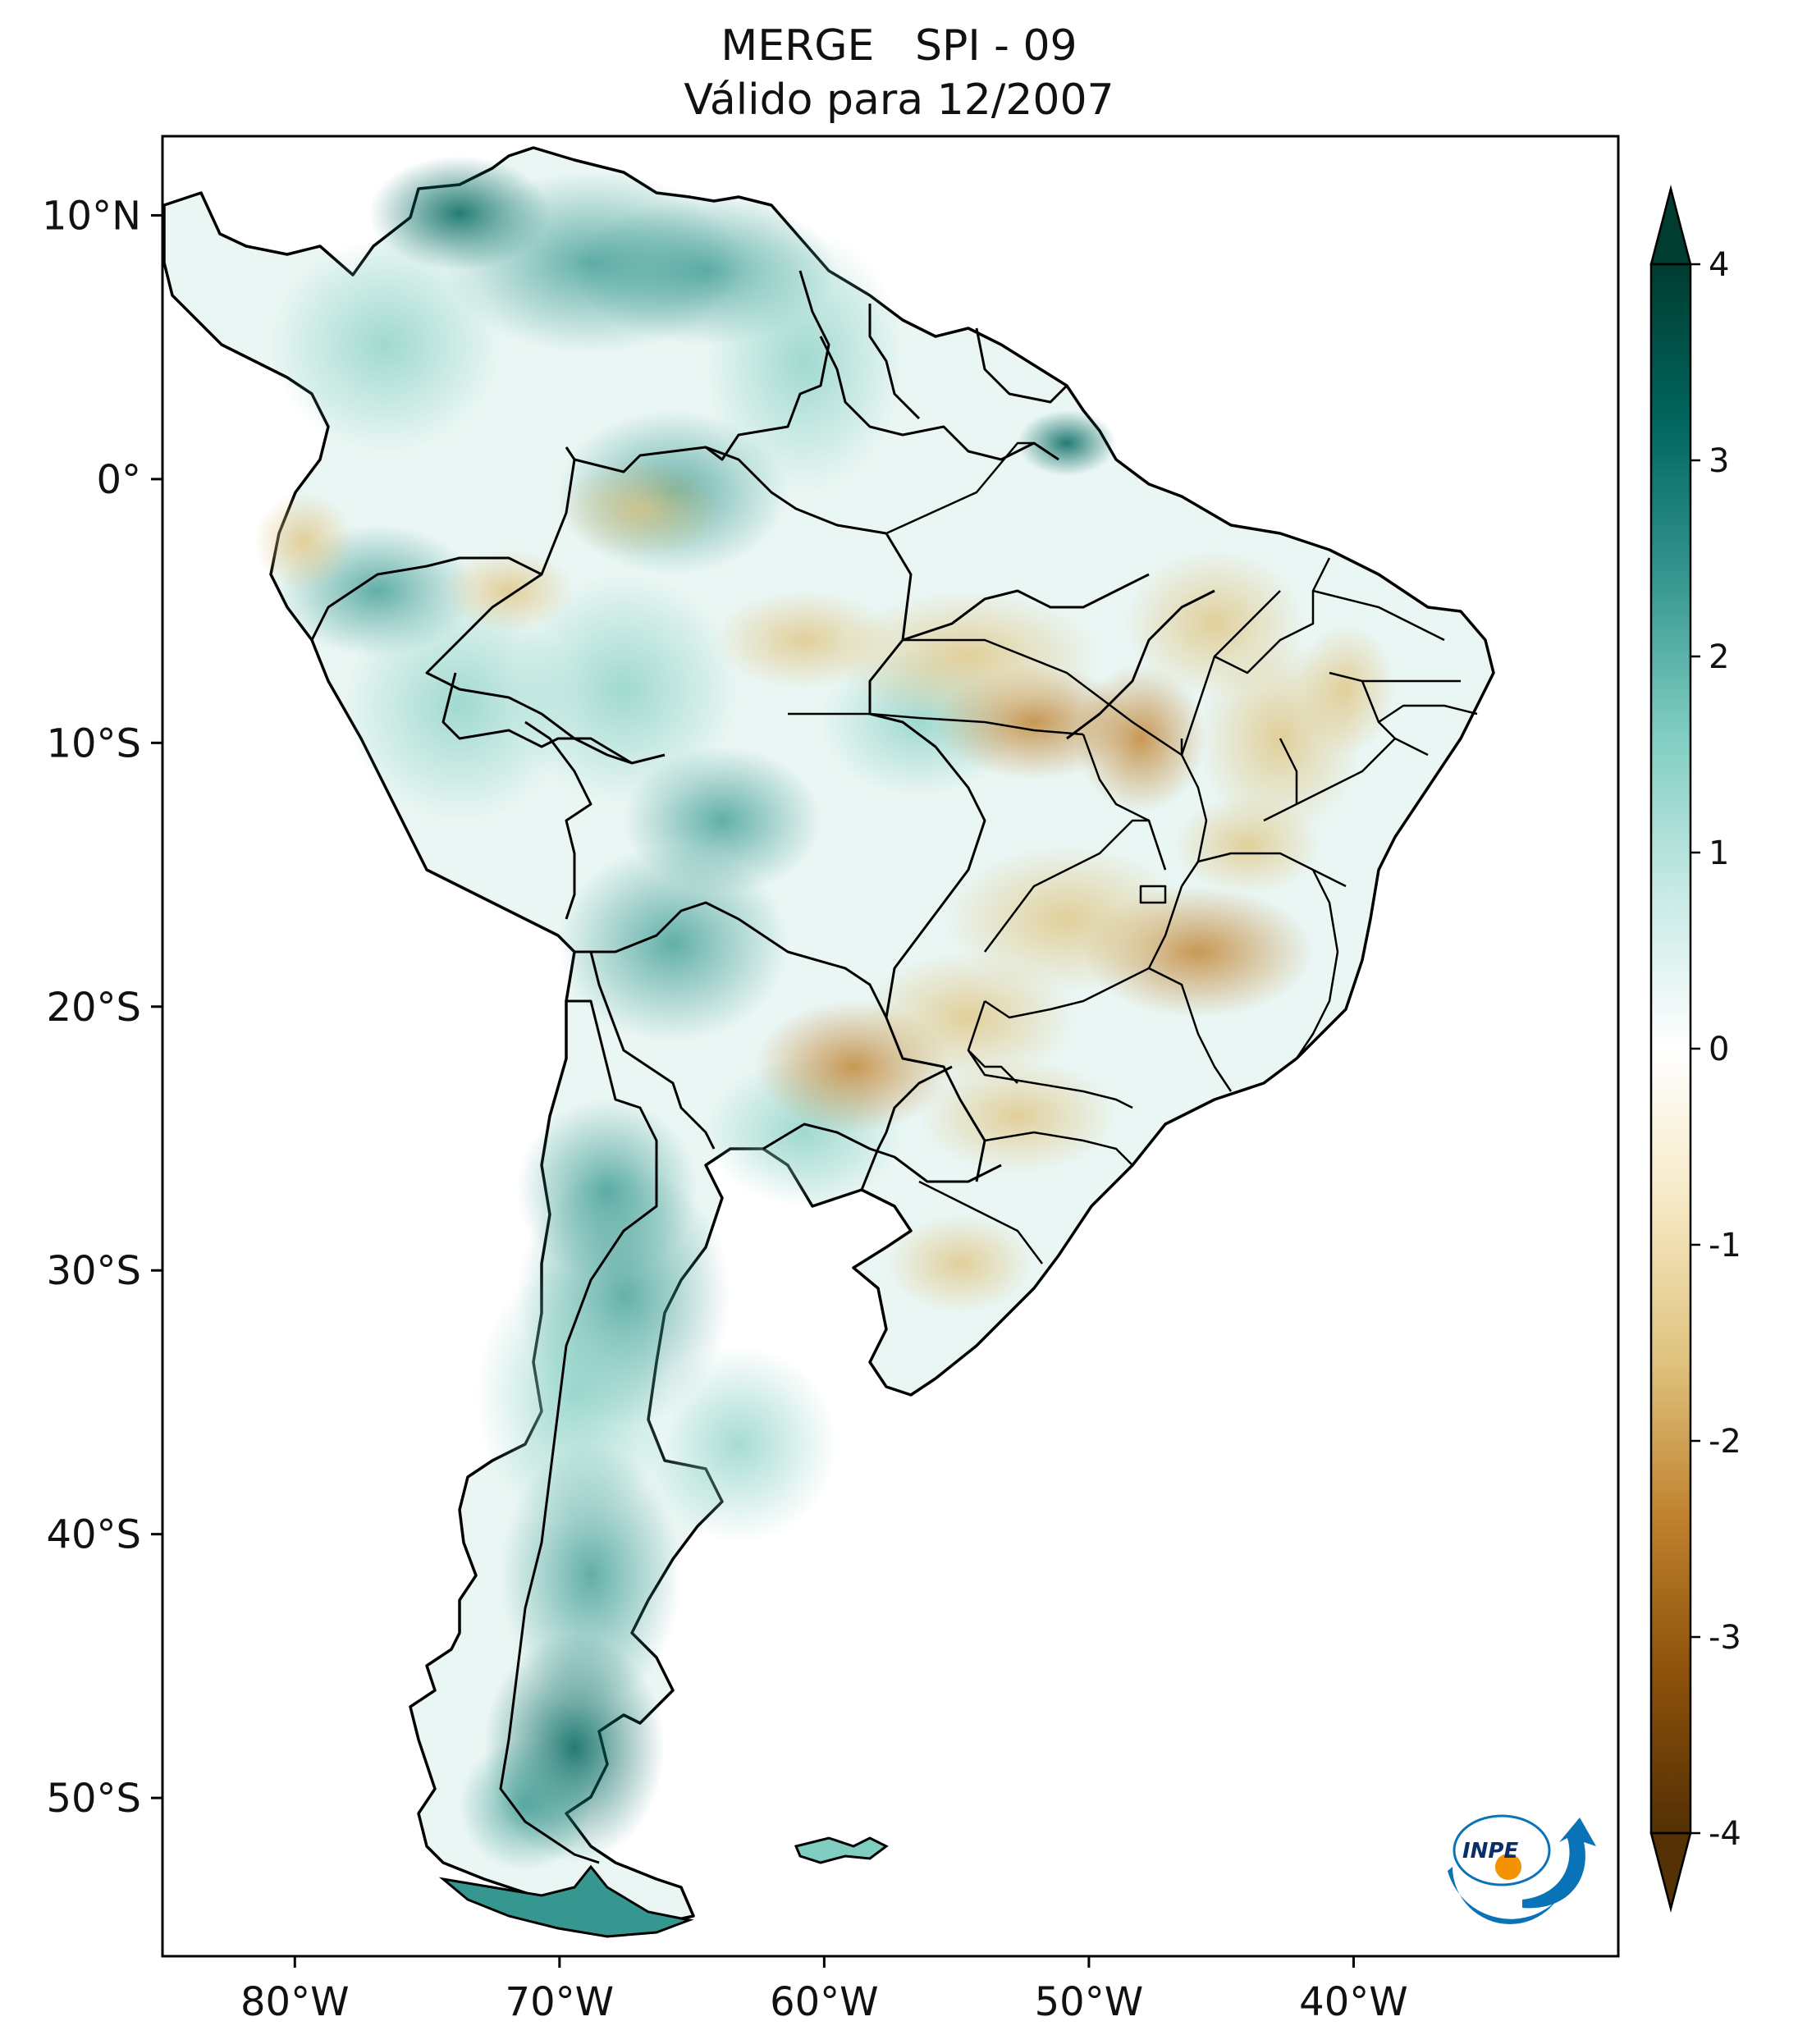 This screenshot has width=1798, height=2044. I want to click on y-tick-label: 10°S, so click(93, 743).